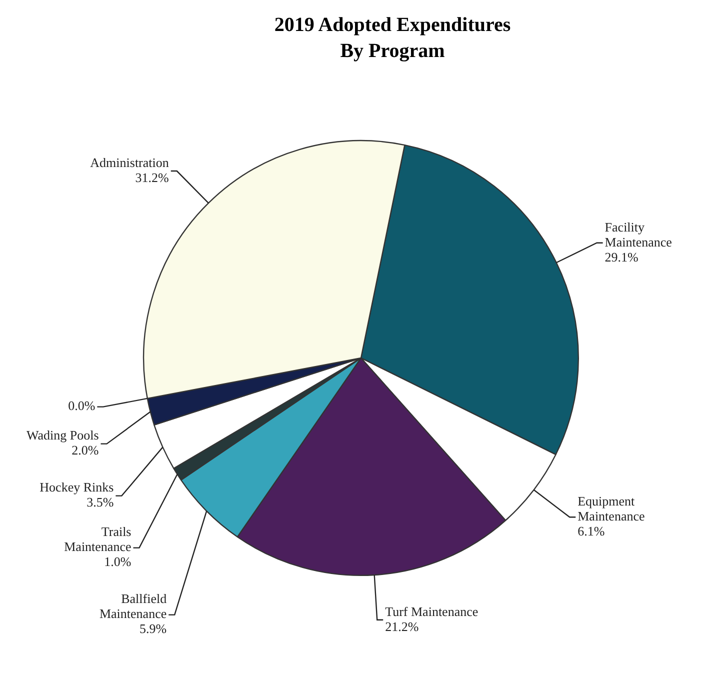 The image size is (702, 683). Describe the element at coordinates (392, 38) in the screenshot. I see `chart-title: 2019 Adopted Expenditures By Program` at that location.